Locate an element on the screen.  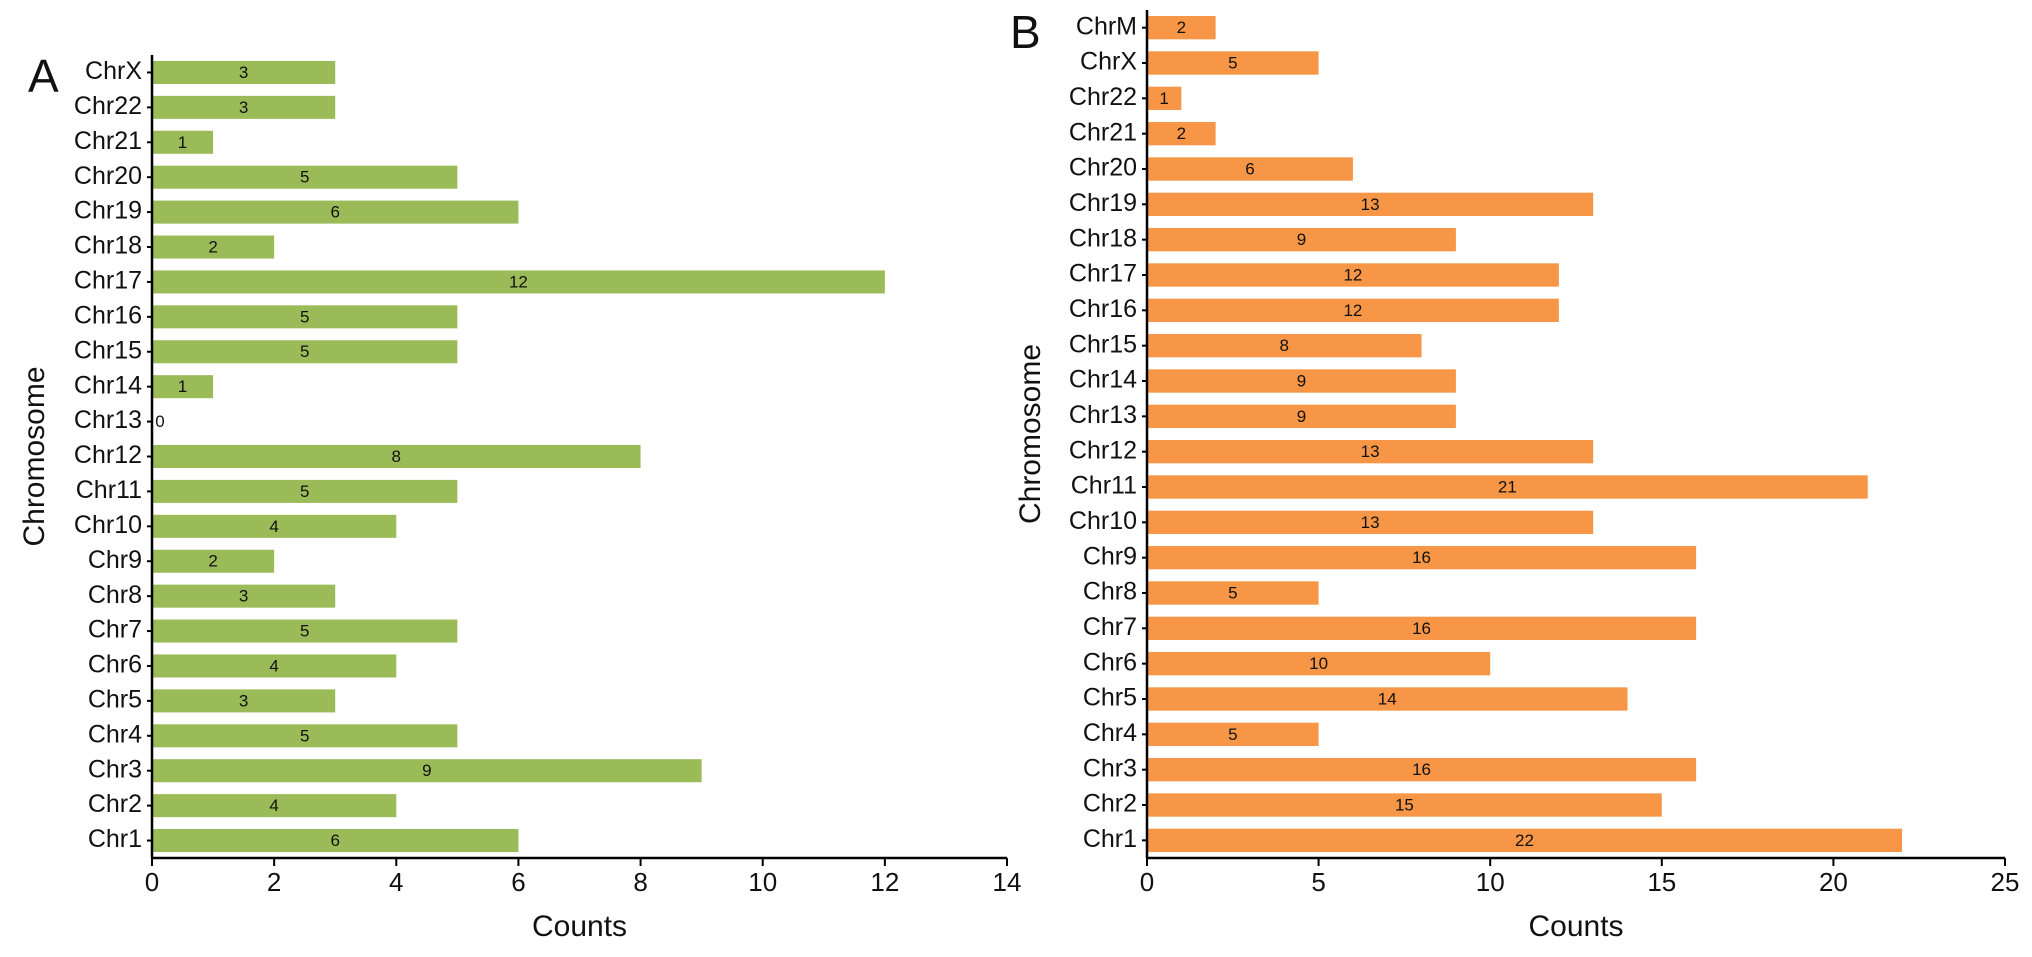
x-tick-label: 0 is located at coordinates (1147, 882).